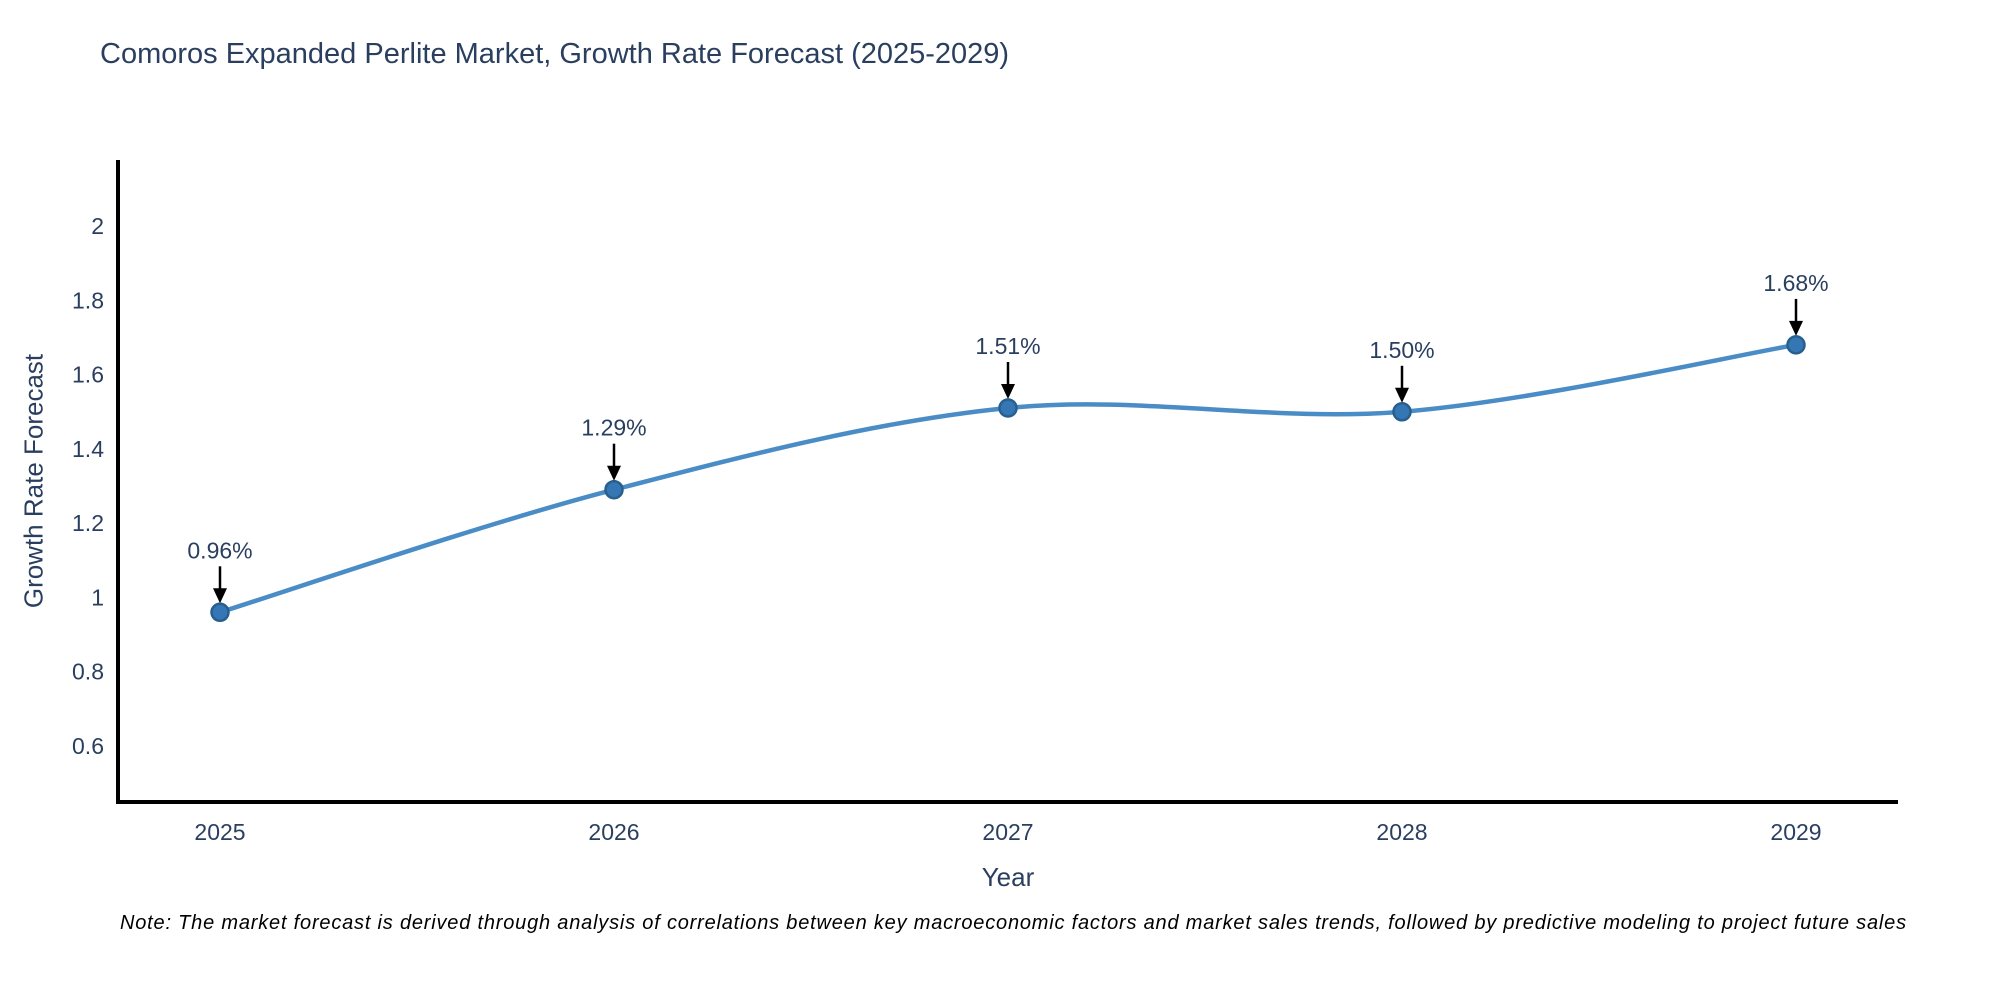 The width and height of the screenshot is (2000, 1000). What do you see at coordinates (613, 832) in the screenshot?
I see `x-tick-label: 2026` at bounding box center [613, 832].